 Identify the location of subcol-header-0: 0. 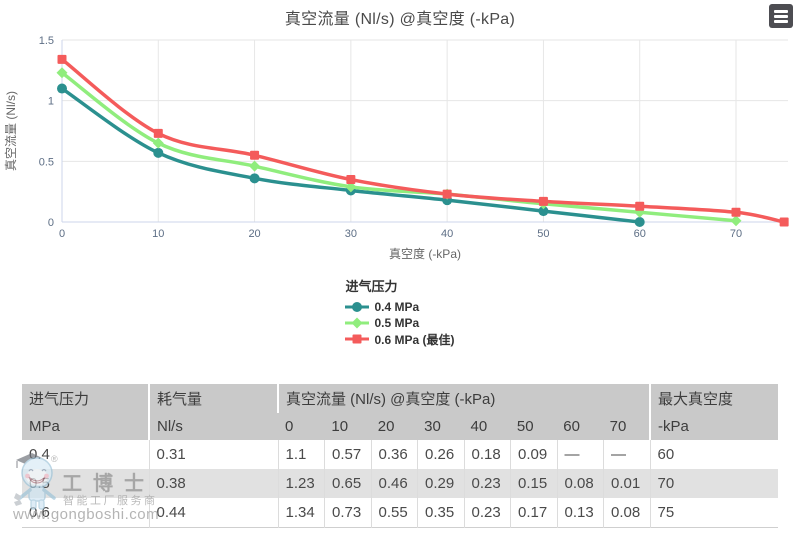
(289, 426).